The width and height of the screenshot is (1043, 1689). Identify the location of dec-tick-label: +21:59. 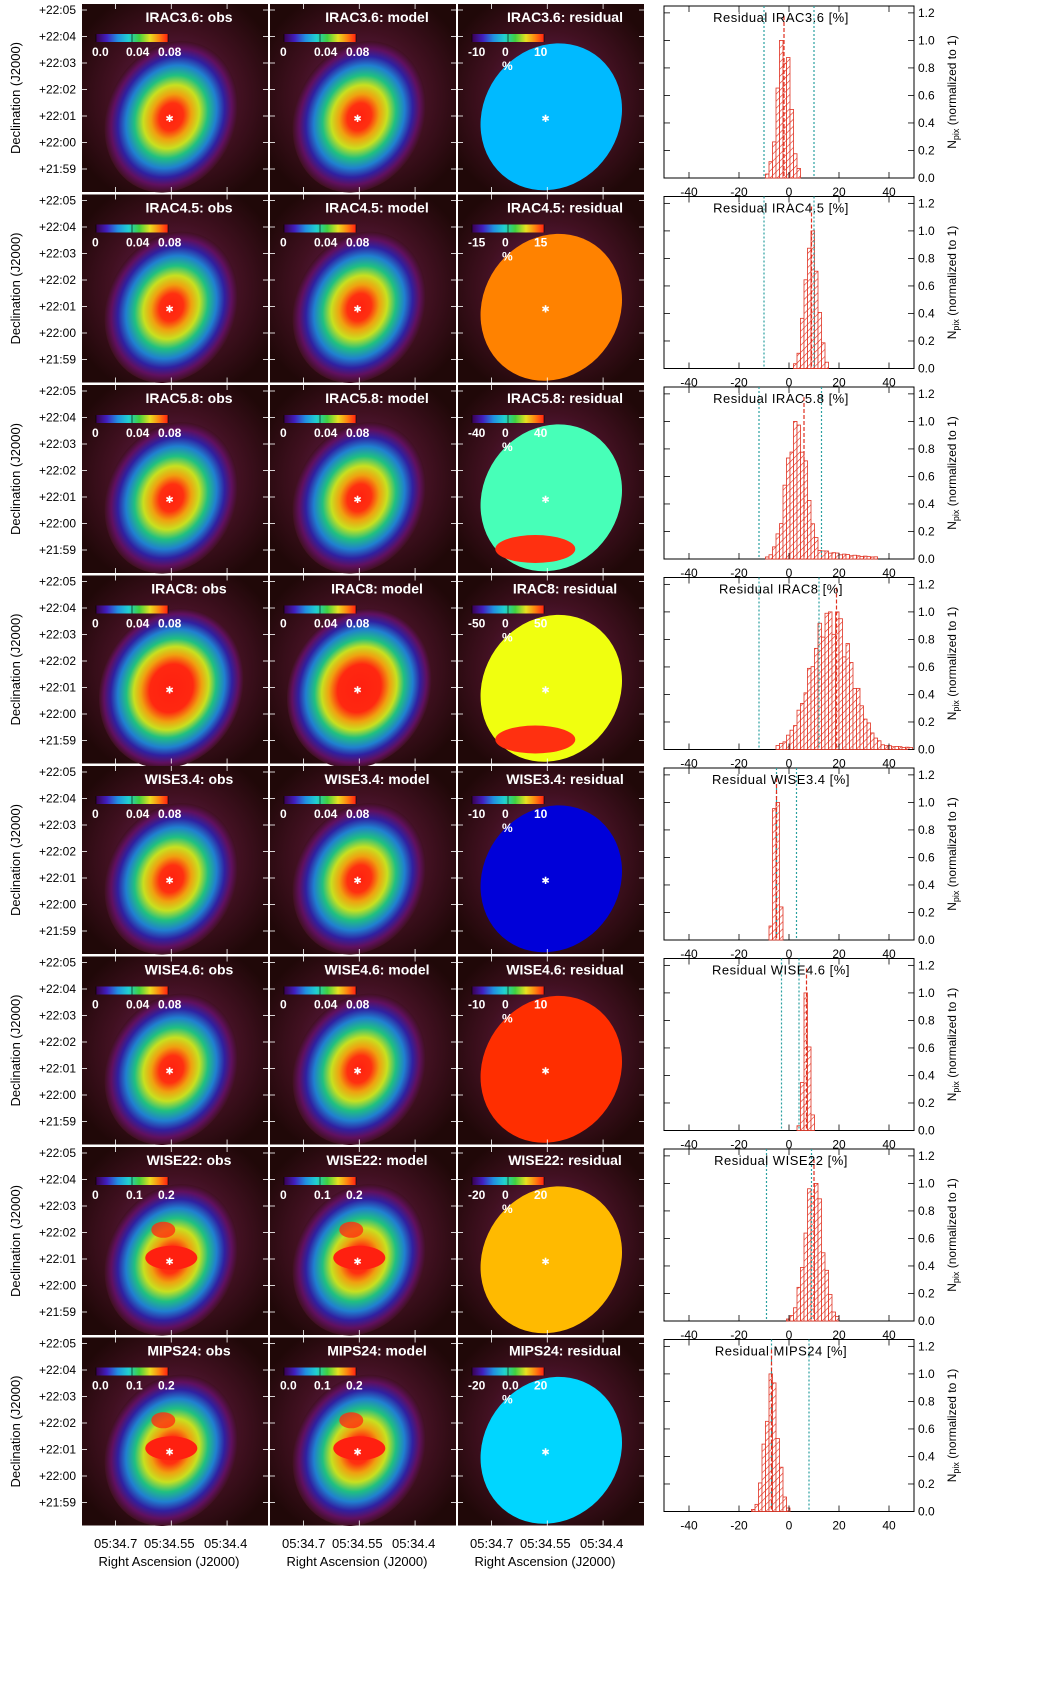
(57, 169).